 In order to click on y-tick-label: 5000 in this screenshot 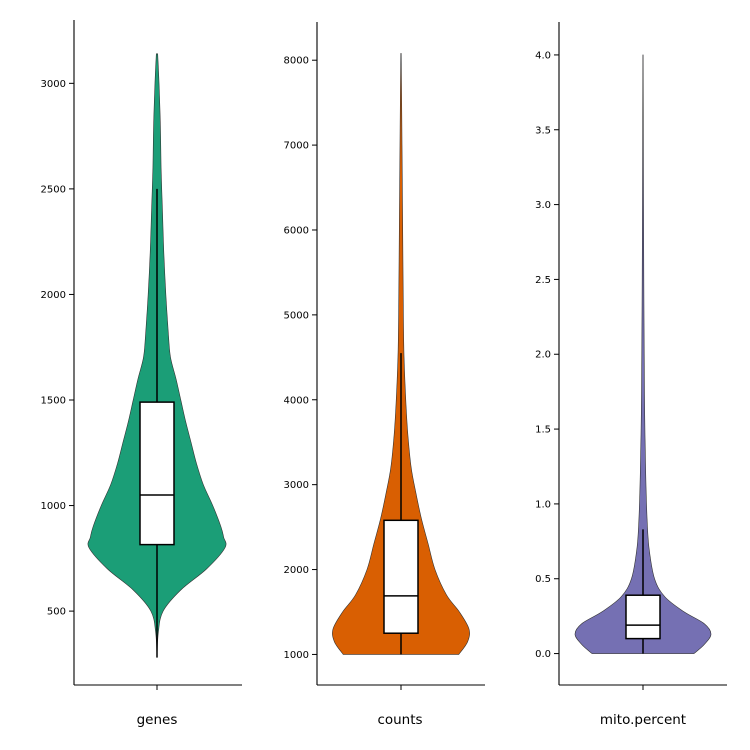, I will do `click(296, 315)`.